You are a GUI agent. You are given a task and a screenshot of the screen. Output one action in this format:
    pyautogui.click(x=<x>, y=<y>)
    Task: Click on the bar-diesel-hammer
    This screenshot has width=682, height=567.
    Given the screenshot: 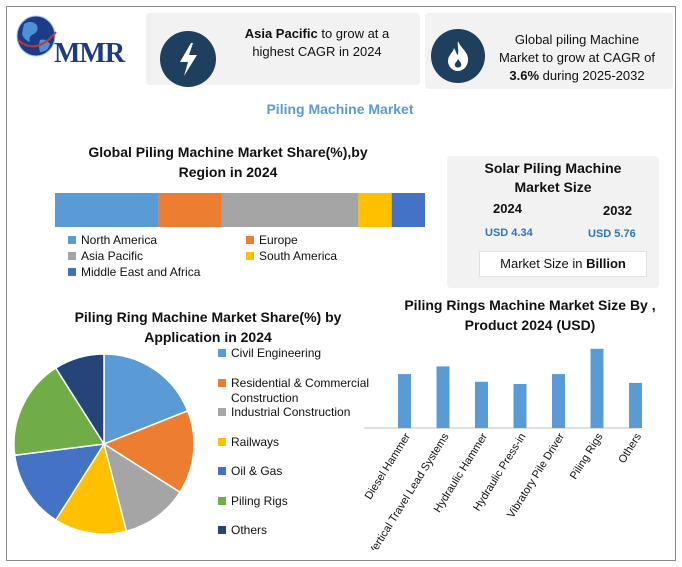 What is the action you would take?
    pyautogui.click(x=404, y=401)
    